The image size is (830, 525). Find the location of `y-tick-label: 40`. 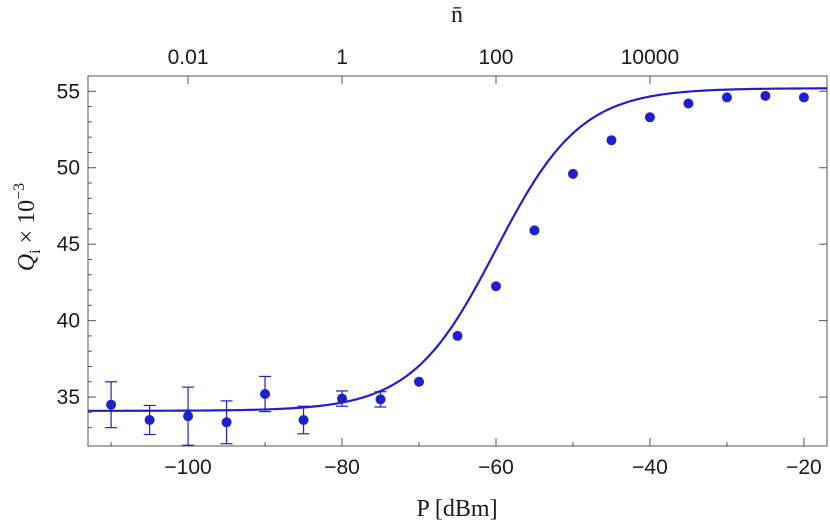

y-tick-label: 40 is located at coordinates (68, 321).